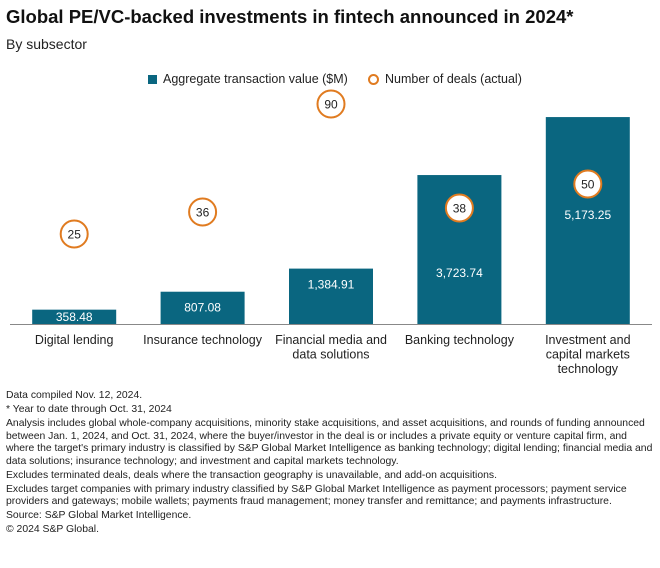 The image size is (660, 568). I want to click on category-tick-label: Investment and, so click(588, 340).